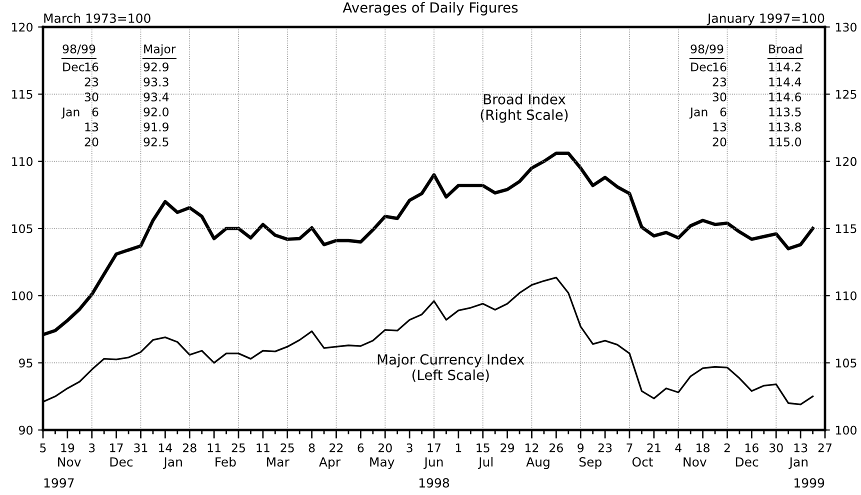  What do you see at coordinates (451, 368) in the screenshot?
I see `series-label: Major Currency Index (Left Scale)` at bounding box center [451, 368].